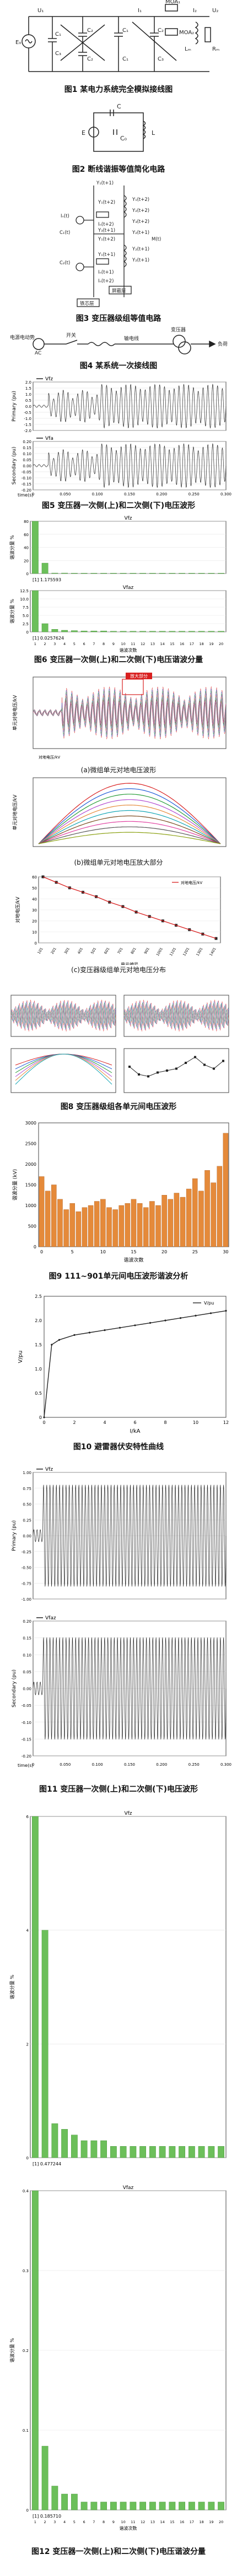 The height and width of the screenshot is (2576, 237). What do you see at coordinates (182, 644) in the screenshot?
I see `x-tick-label: 16` at bounding box center [182, 644].